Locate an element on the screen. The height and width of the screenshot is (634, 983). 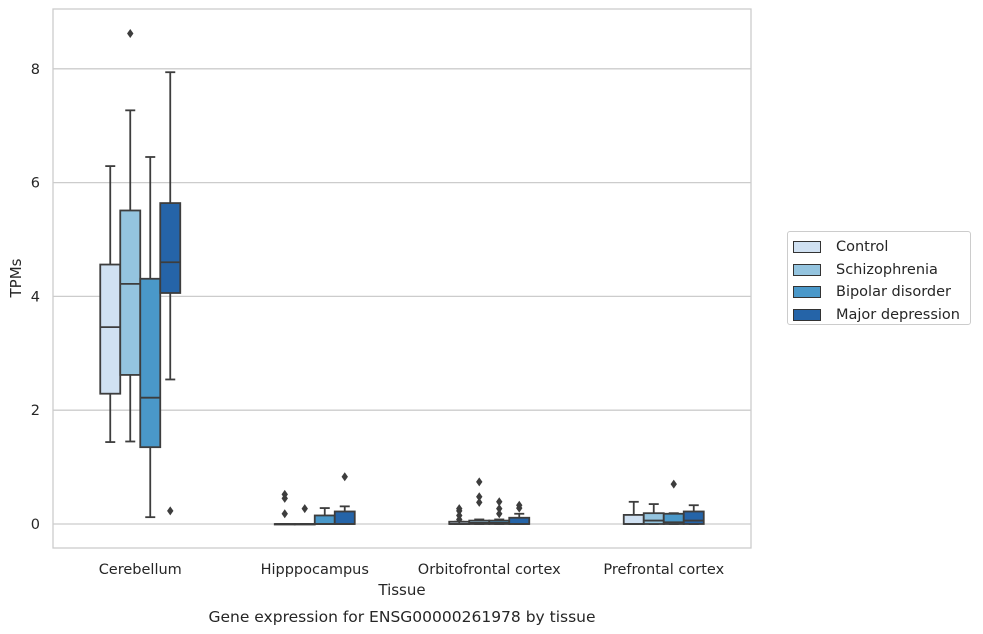
x-tick-label: Cerebellum is located at coordinates (140, 570).